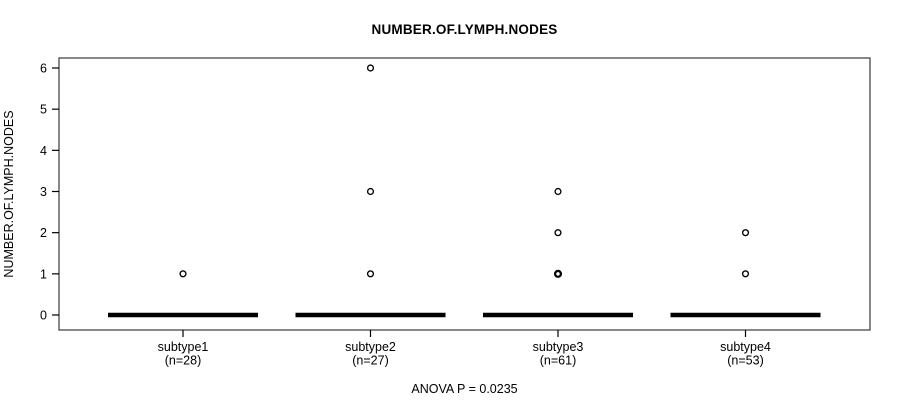 The width and height of the screenshot is (900, 400). I want to click on x-tick-label-subtype: subtype1, so click(183, 347).